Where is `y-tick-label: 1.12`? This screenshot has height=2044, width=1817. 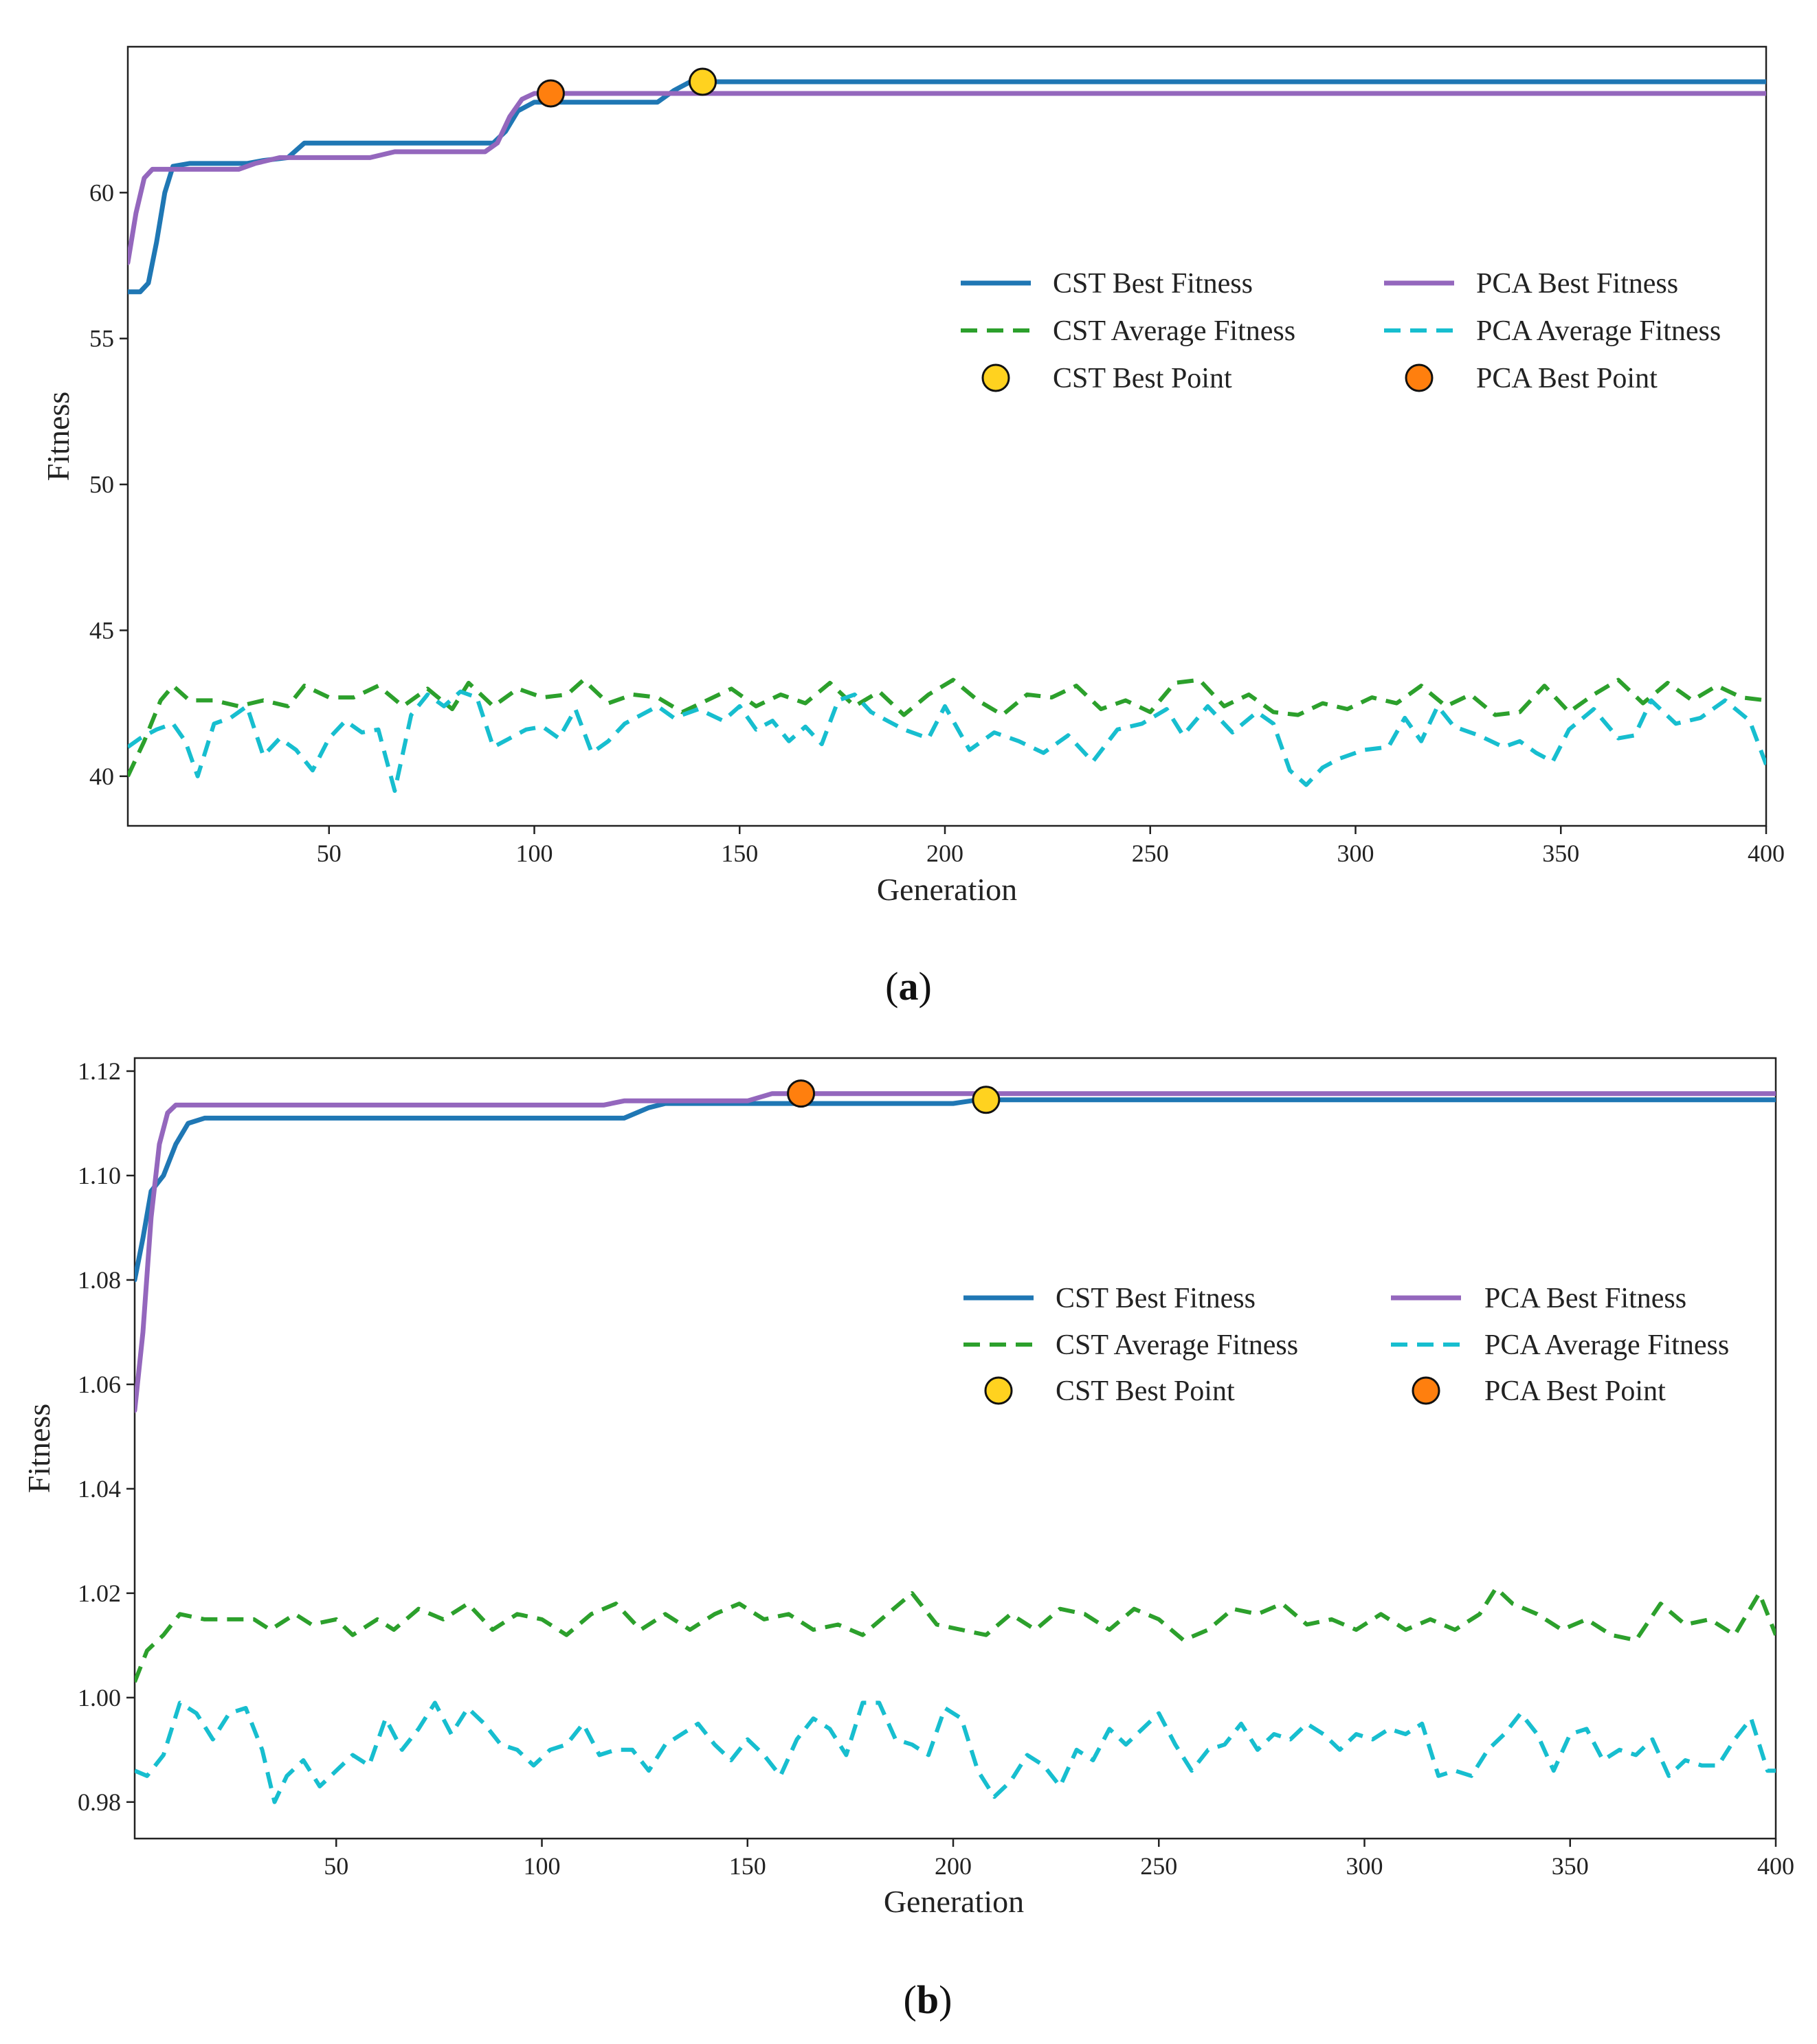 y-tick-label: 1.12 is located at coordinates (100, 1071).